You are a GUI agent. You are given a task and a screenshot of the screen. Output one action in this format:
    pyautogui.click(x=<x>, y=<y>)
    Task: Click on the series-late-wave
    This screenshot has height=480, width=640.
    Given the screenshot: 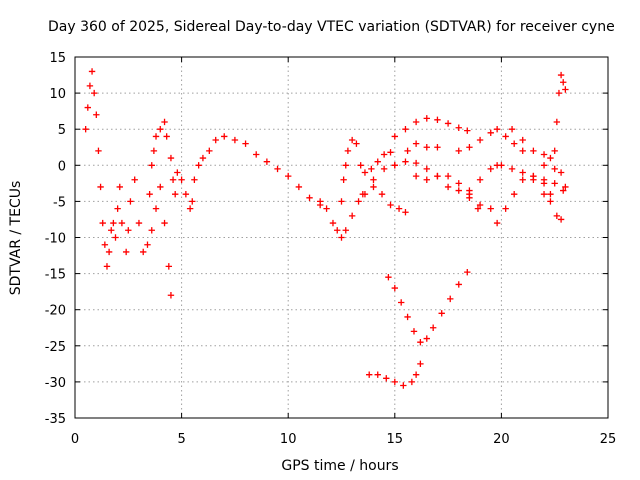 What is the action you would take?
    pyautogui.click(x=426, y=185)
    